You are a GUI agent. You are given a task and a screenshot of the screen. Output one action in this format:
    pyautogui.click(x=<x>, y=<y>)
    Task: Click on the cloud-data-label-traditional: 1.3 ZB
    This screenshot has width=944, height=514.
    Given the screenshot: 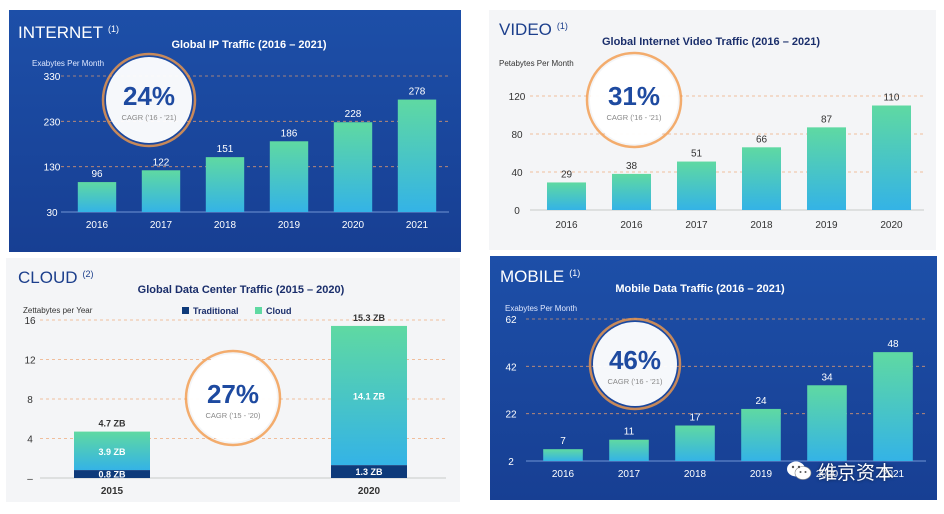 What is the action you would take?
    pyautogui.click(x=369, y=472)
    